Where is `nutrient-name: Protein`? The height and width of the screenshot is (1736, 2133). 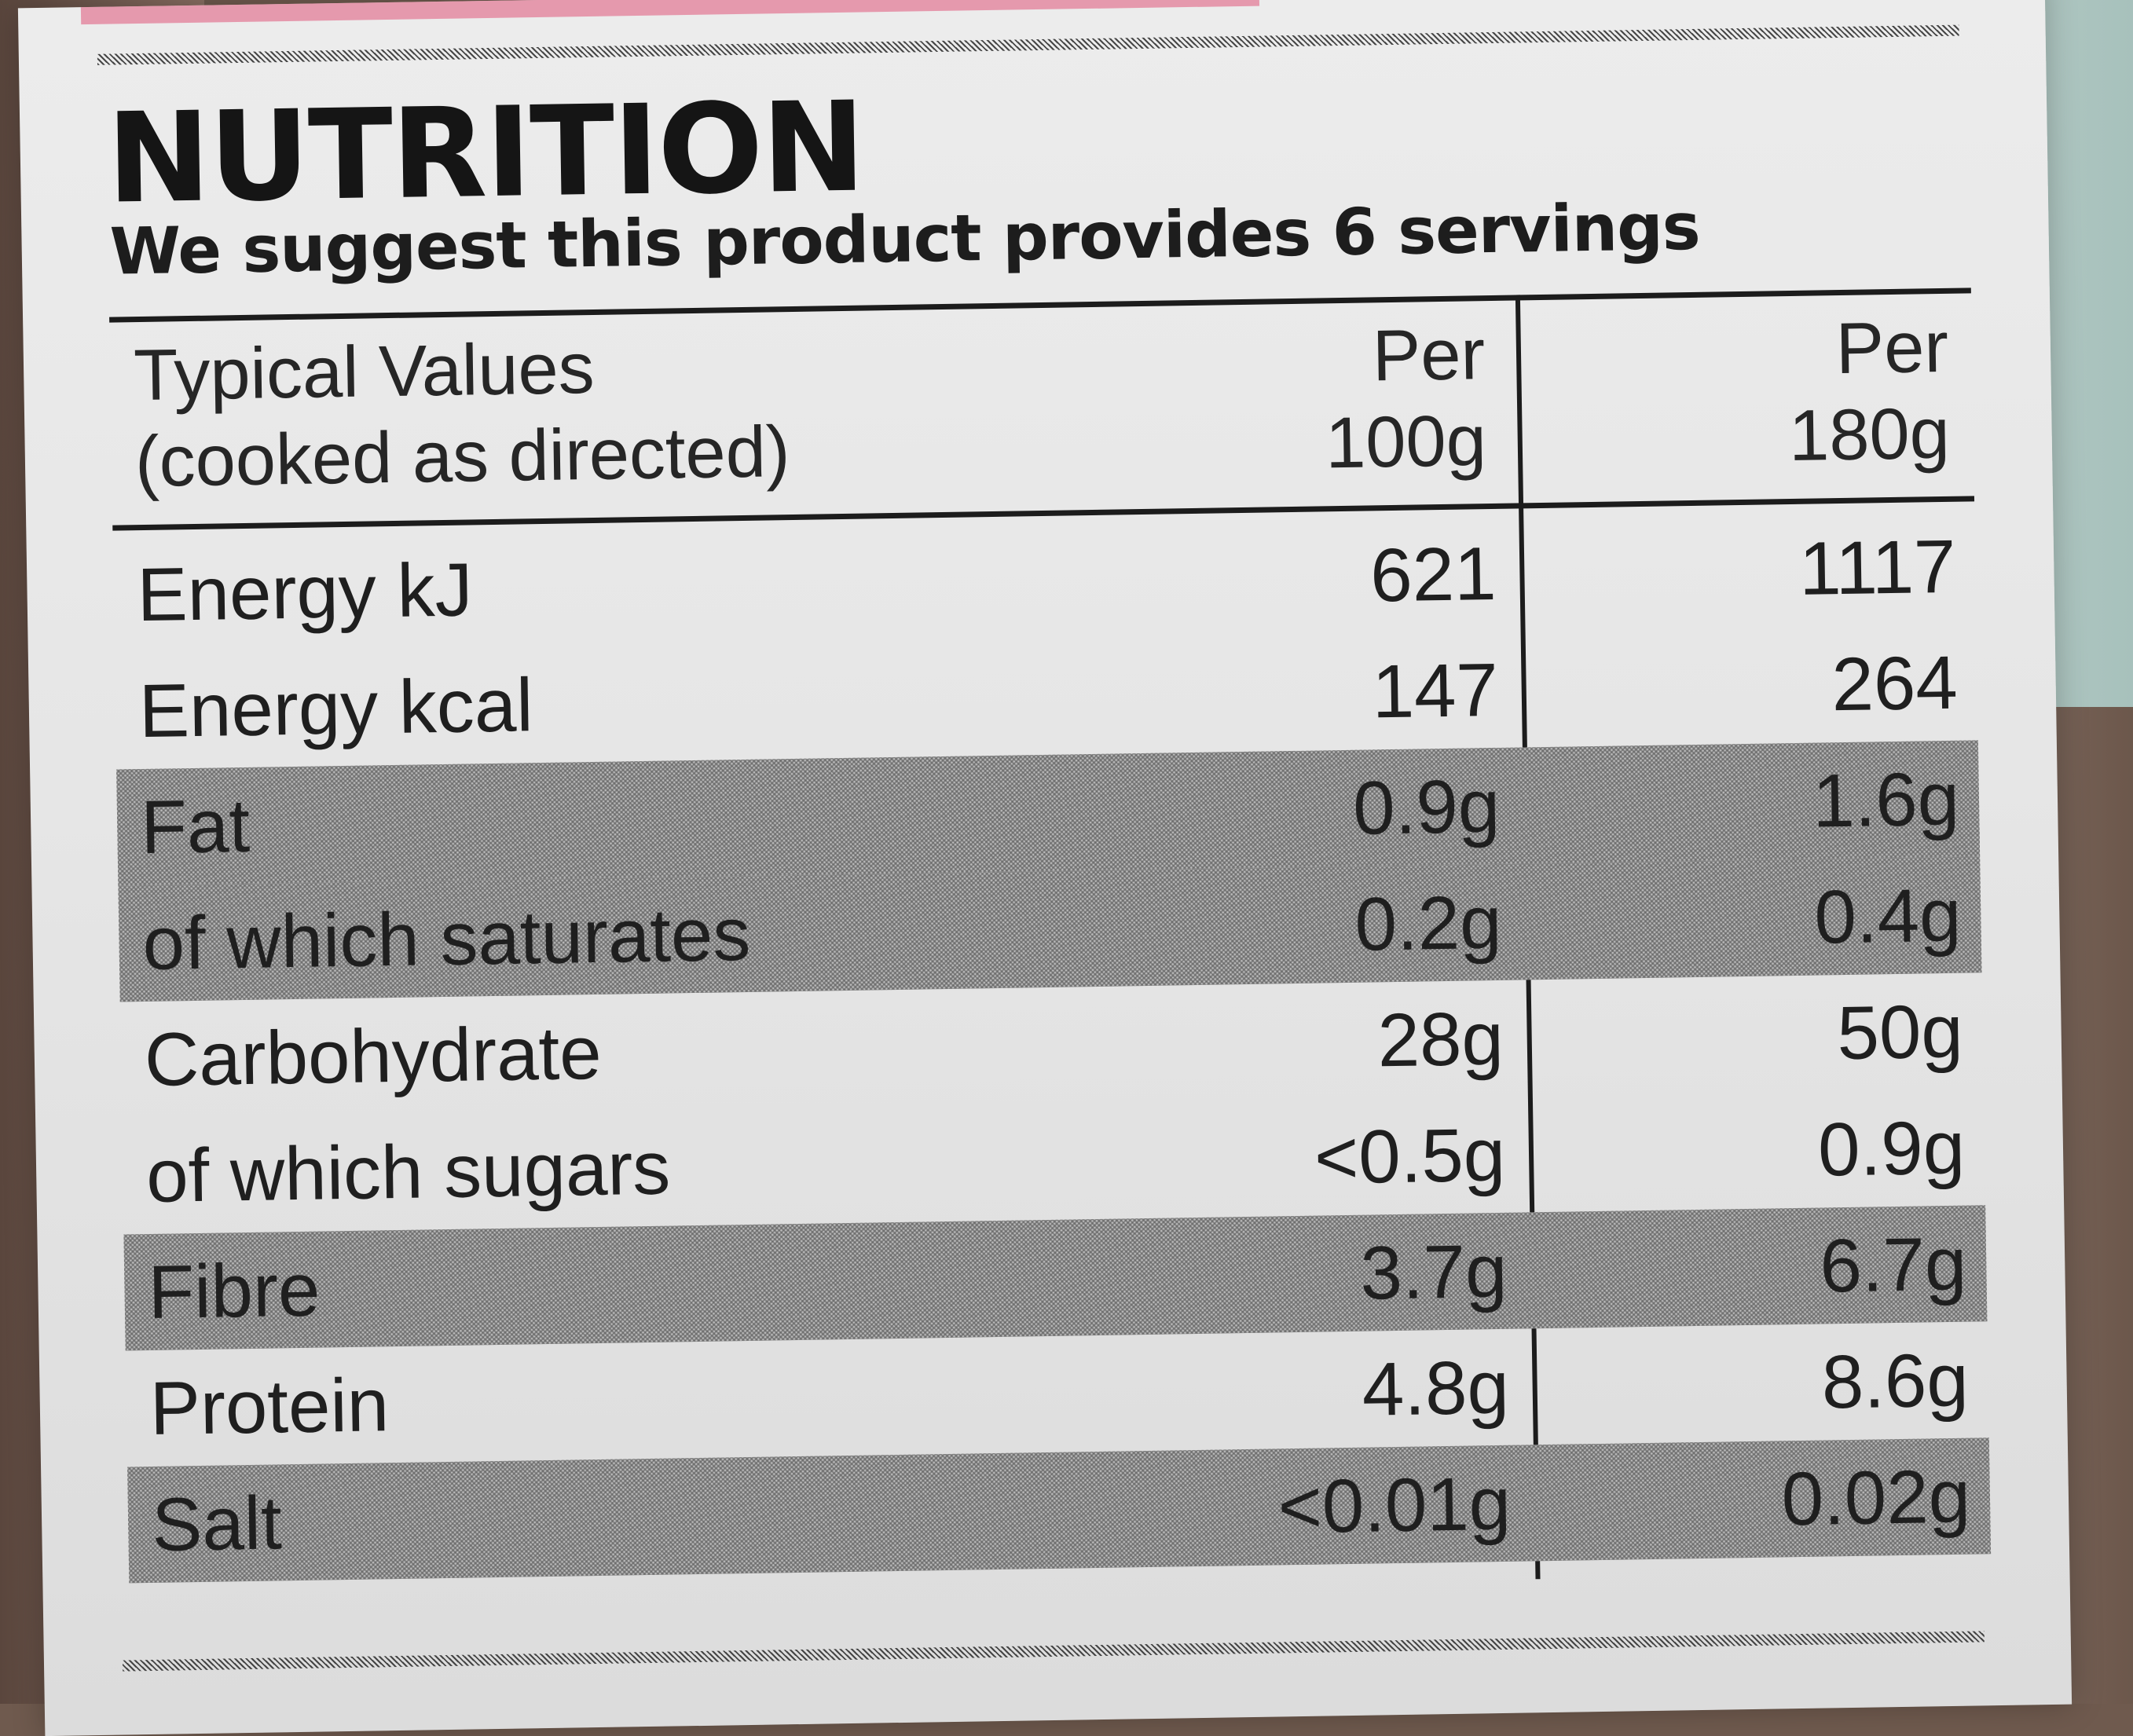 nutrient-name: Protein is located at coordinates (269, 1407).